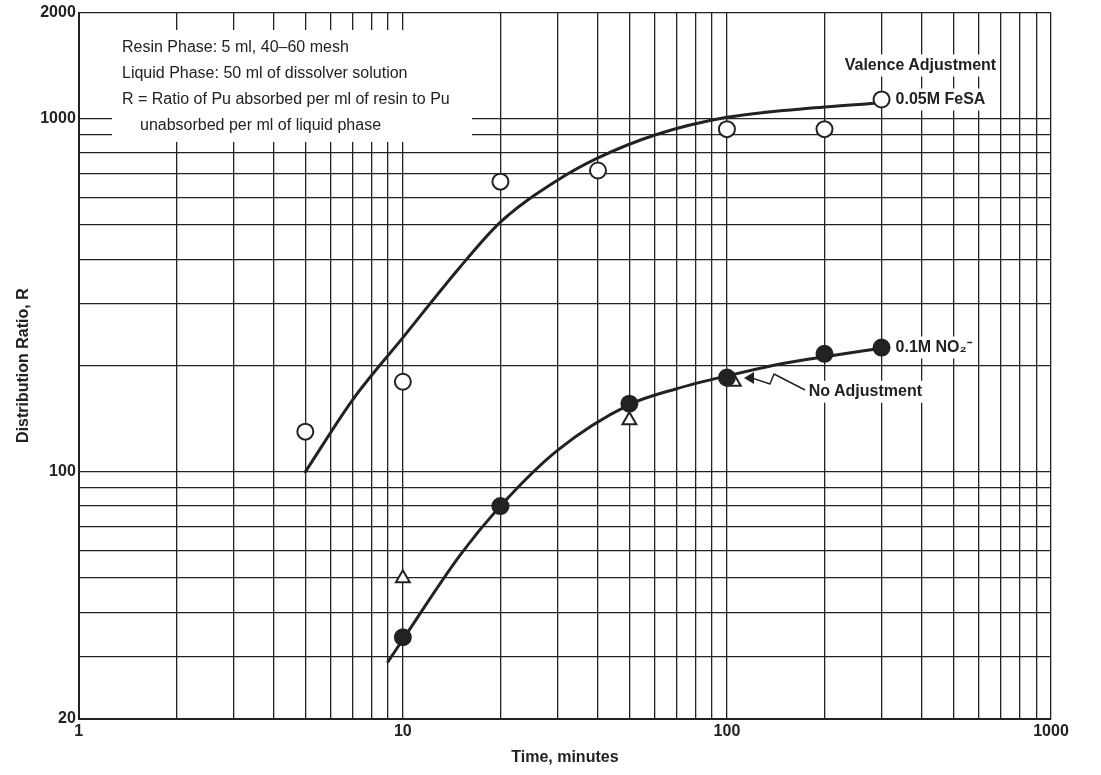 The width and height of the screenshot is (1101, 775). I want to click on x-tick-label: 10, so click(402, 730).